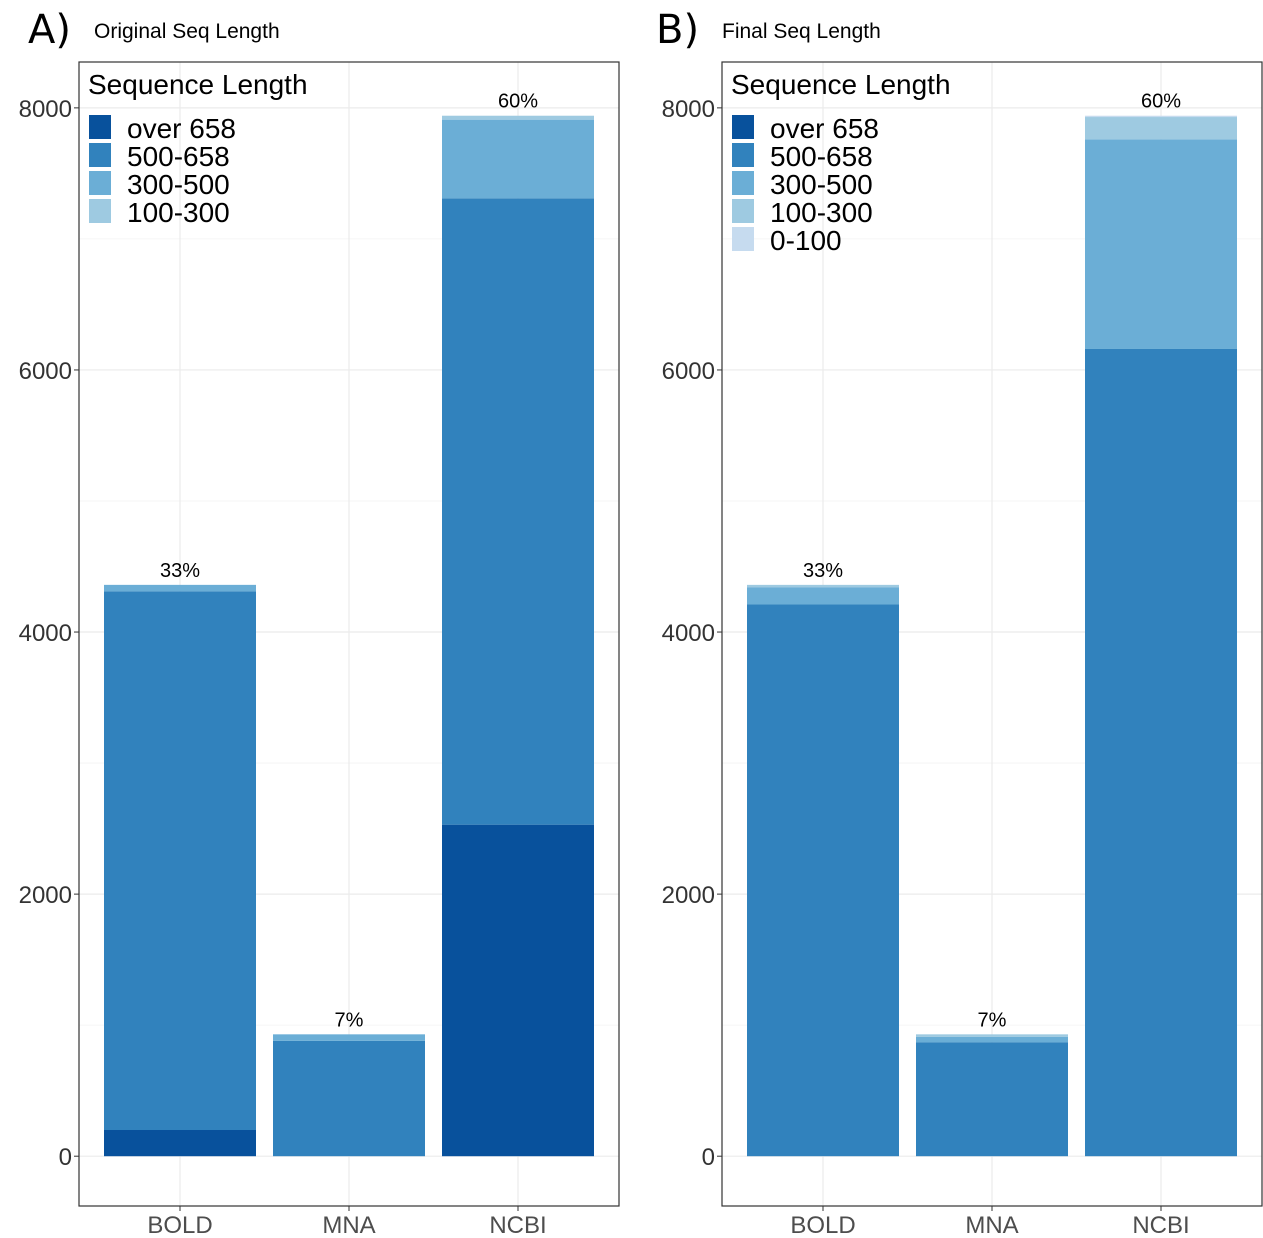  Describe the element at coordinates (806, 240) in the screenshot. I see `legend-label: 0-100` at that location.